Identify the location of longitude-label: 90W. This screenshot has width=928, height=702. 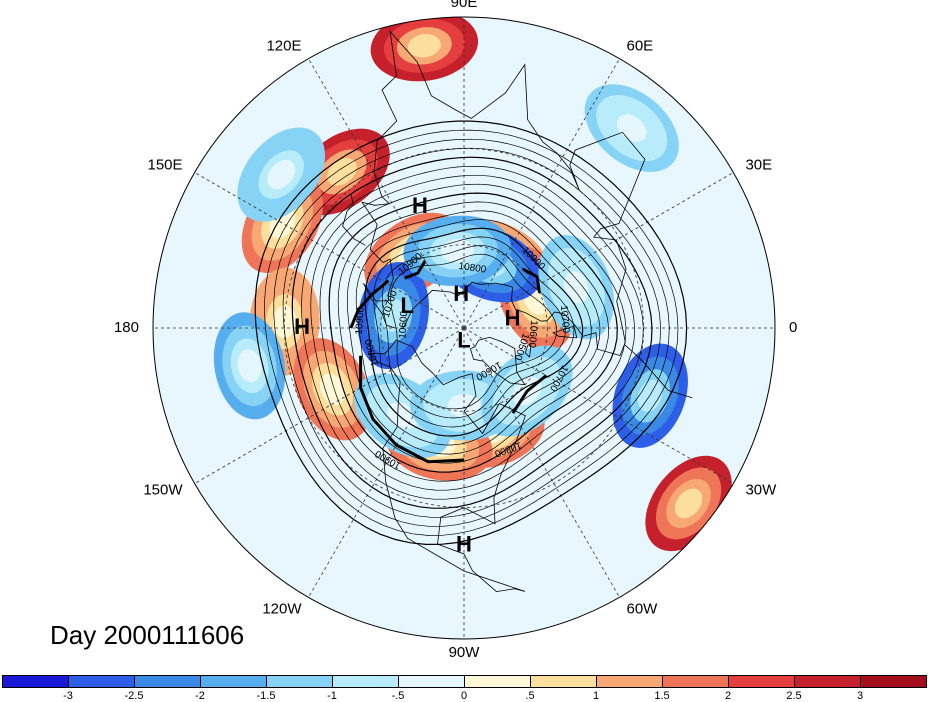
(465, 652).